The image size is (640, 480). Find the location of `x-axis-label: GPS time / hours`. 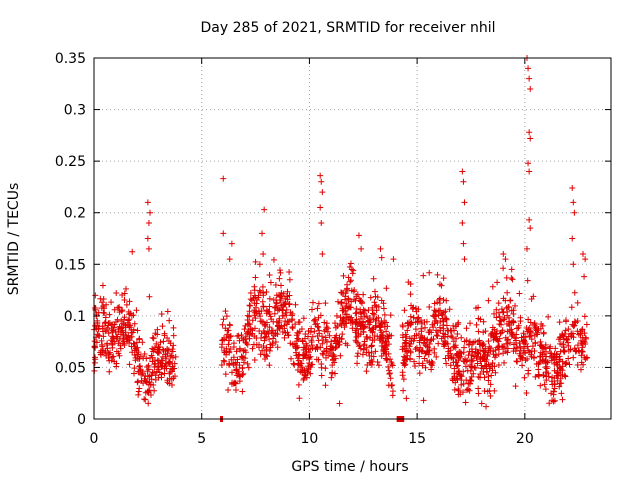

x-axis-label: GPS time / hours is located at coordinates (349, 467).